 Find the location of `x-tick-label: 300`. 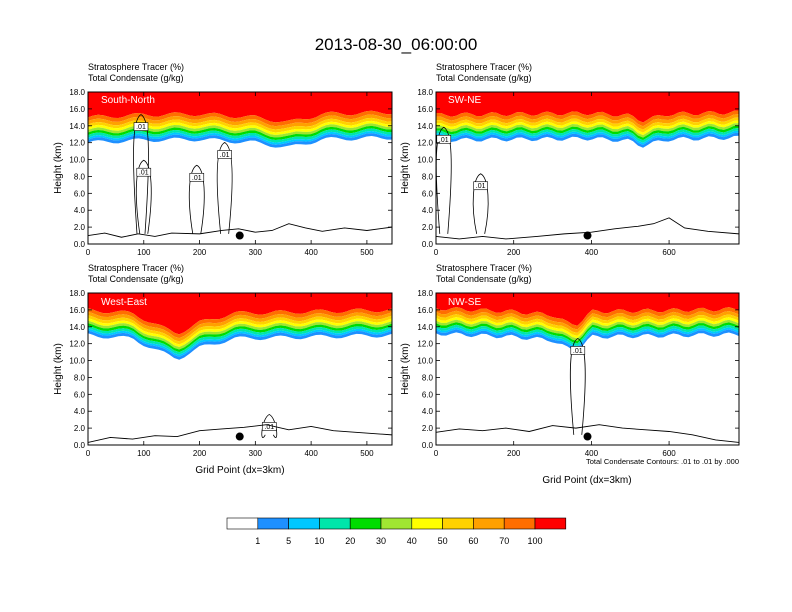

x-tick-label: 300 is located at coordinates (256, 453).